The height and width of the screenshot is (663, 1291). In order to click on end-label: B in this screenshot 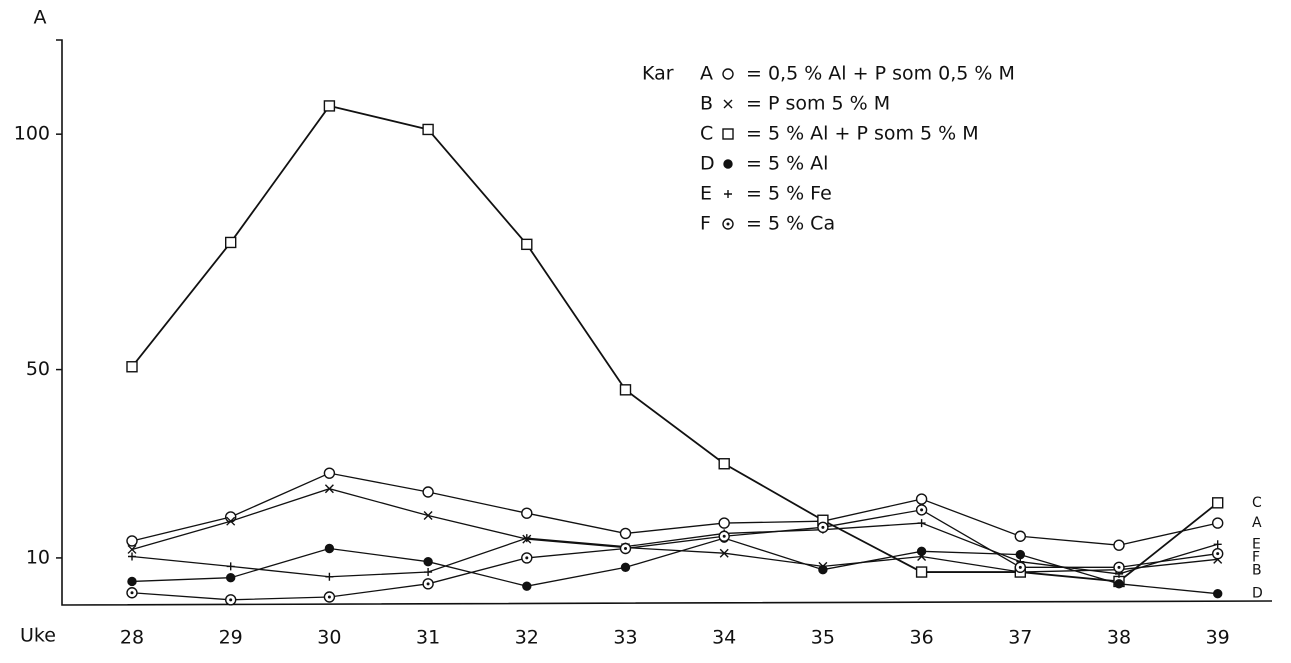, I will do `click(1257, 570)`.